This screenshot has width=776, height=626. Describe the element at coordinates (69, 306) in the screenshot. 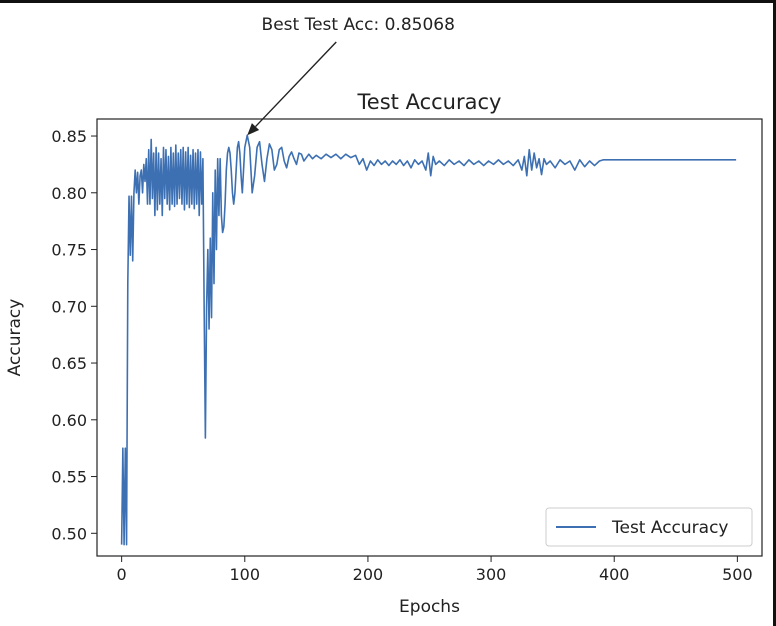

I see `y-tick-label: 0.70` at that location.